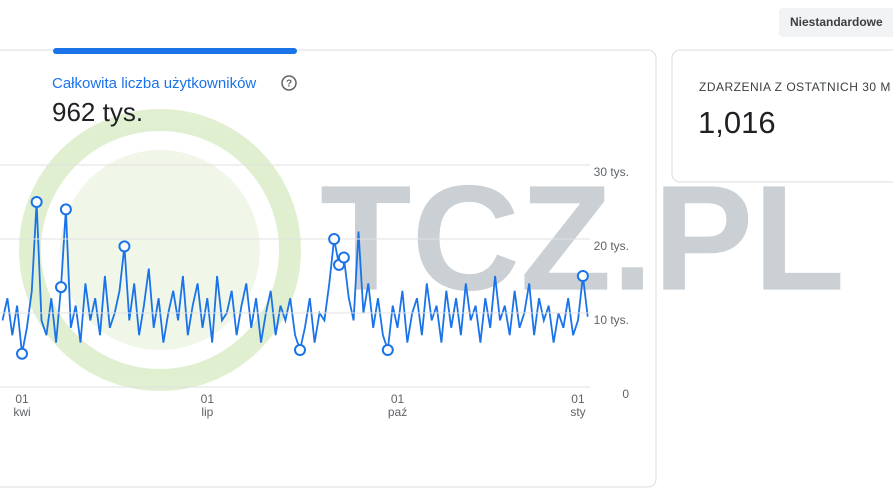 The width and height of the screenshot is (893, 502). What do you see at coordinates (795, 87) in the screenshot?
I see `events-label: ZDARZENIA Z OSTATNICH 30 M` at bounding box center [795, 87].